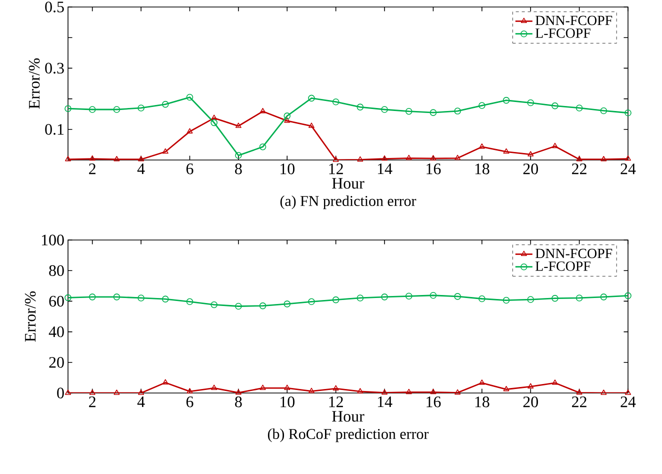 The image size is (662, 474). I want to click on y-tick-label: 100, so click(53, 240).